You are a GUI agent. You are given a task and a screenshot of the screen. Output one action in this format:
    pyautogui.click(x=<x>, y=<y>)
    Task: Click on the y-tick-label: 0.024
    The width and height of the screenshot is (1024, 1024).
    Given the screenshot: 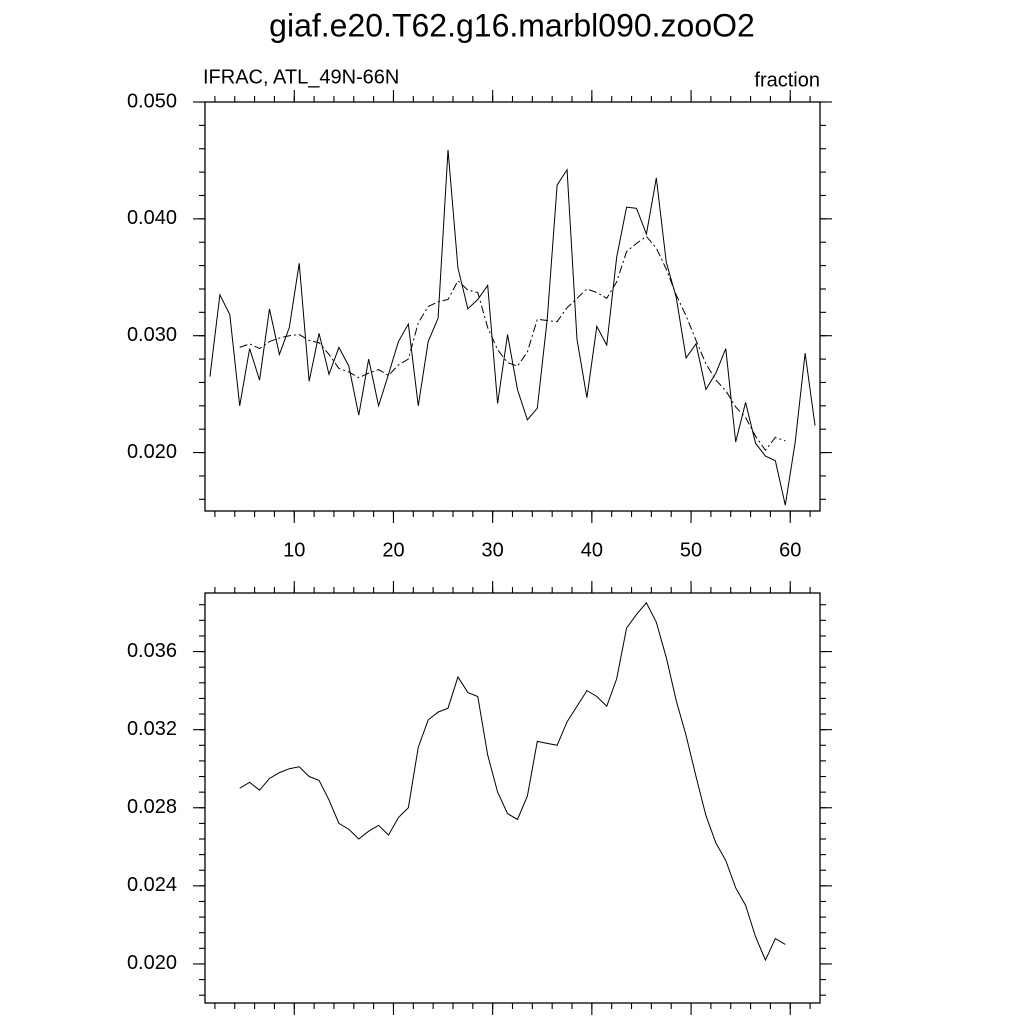 What is the action you would take?
    pyautogui.click(x=152, y=885)
    